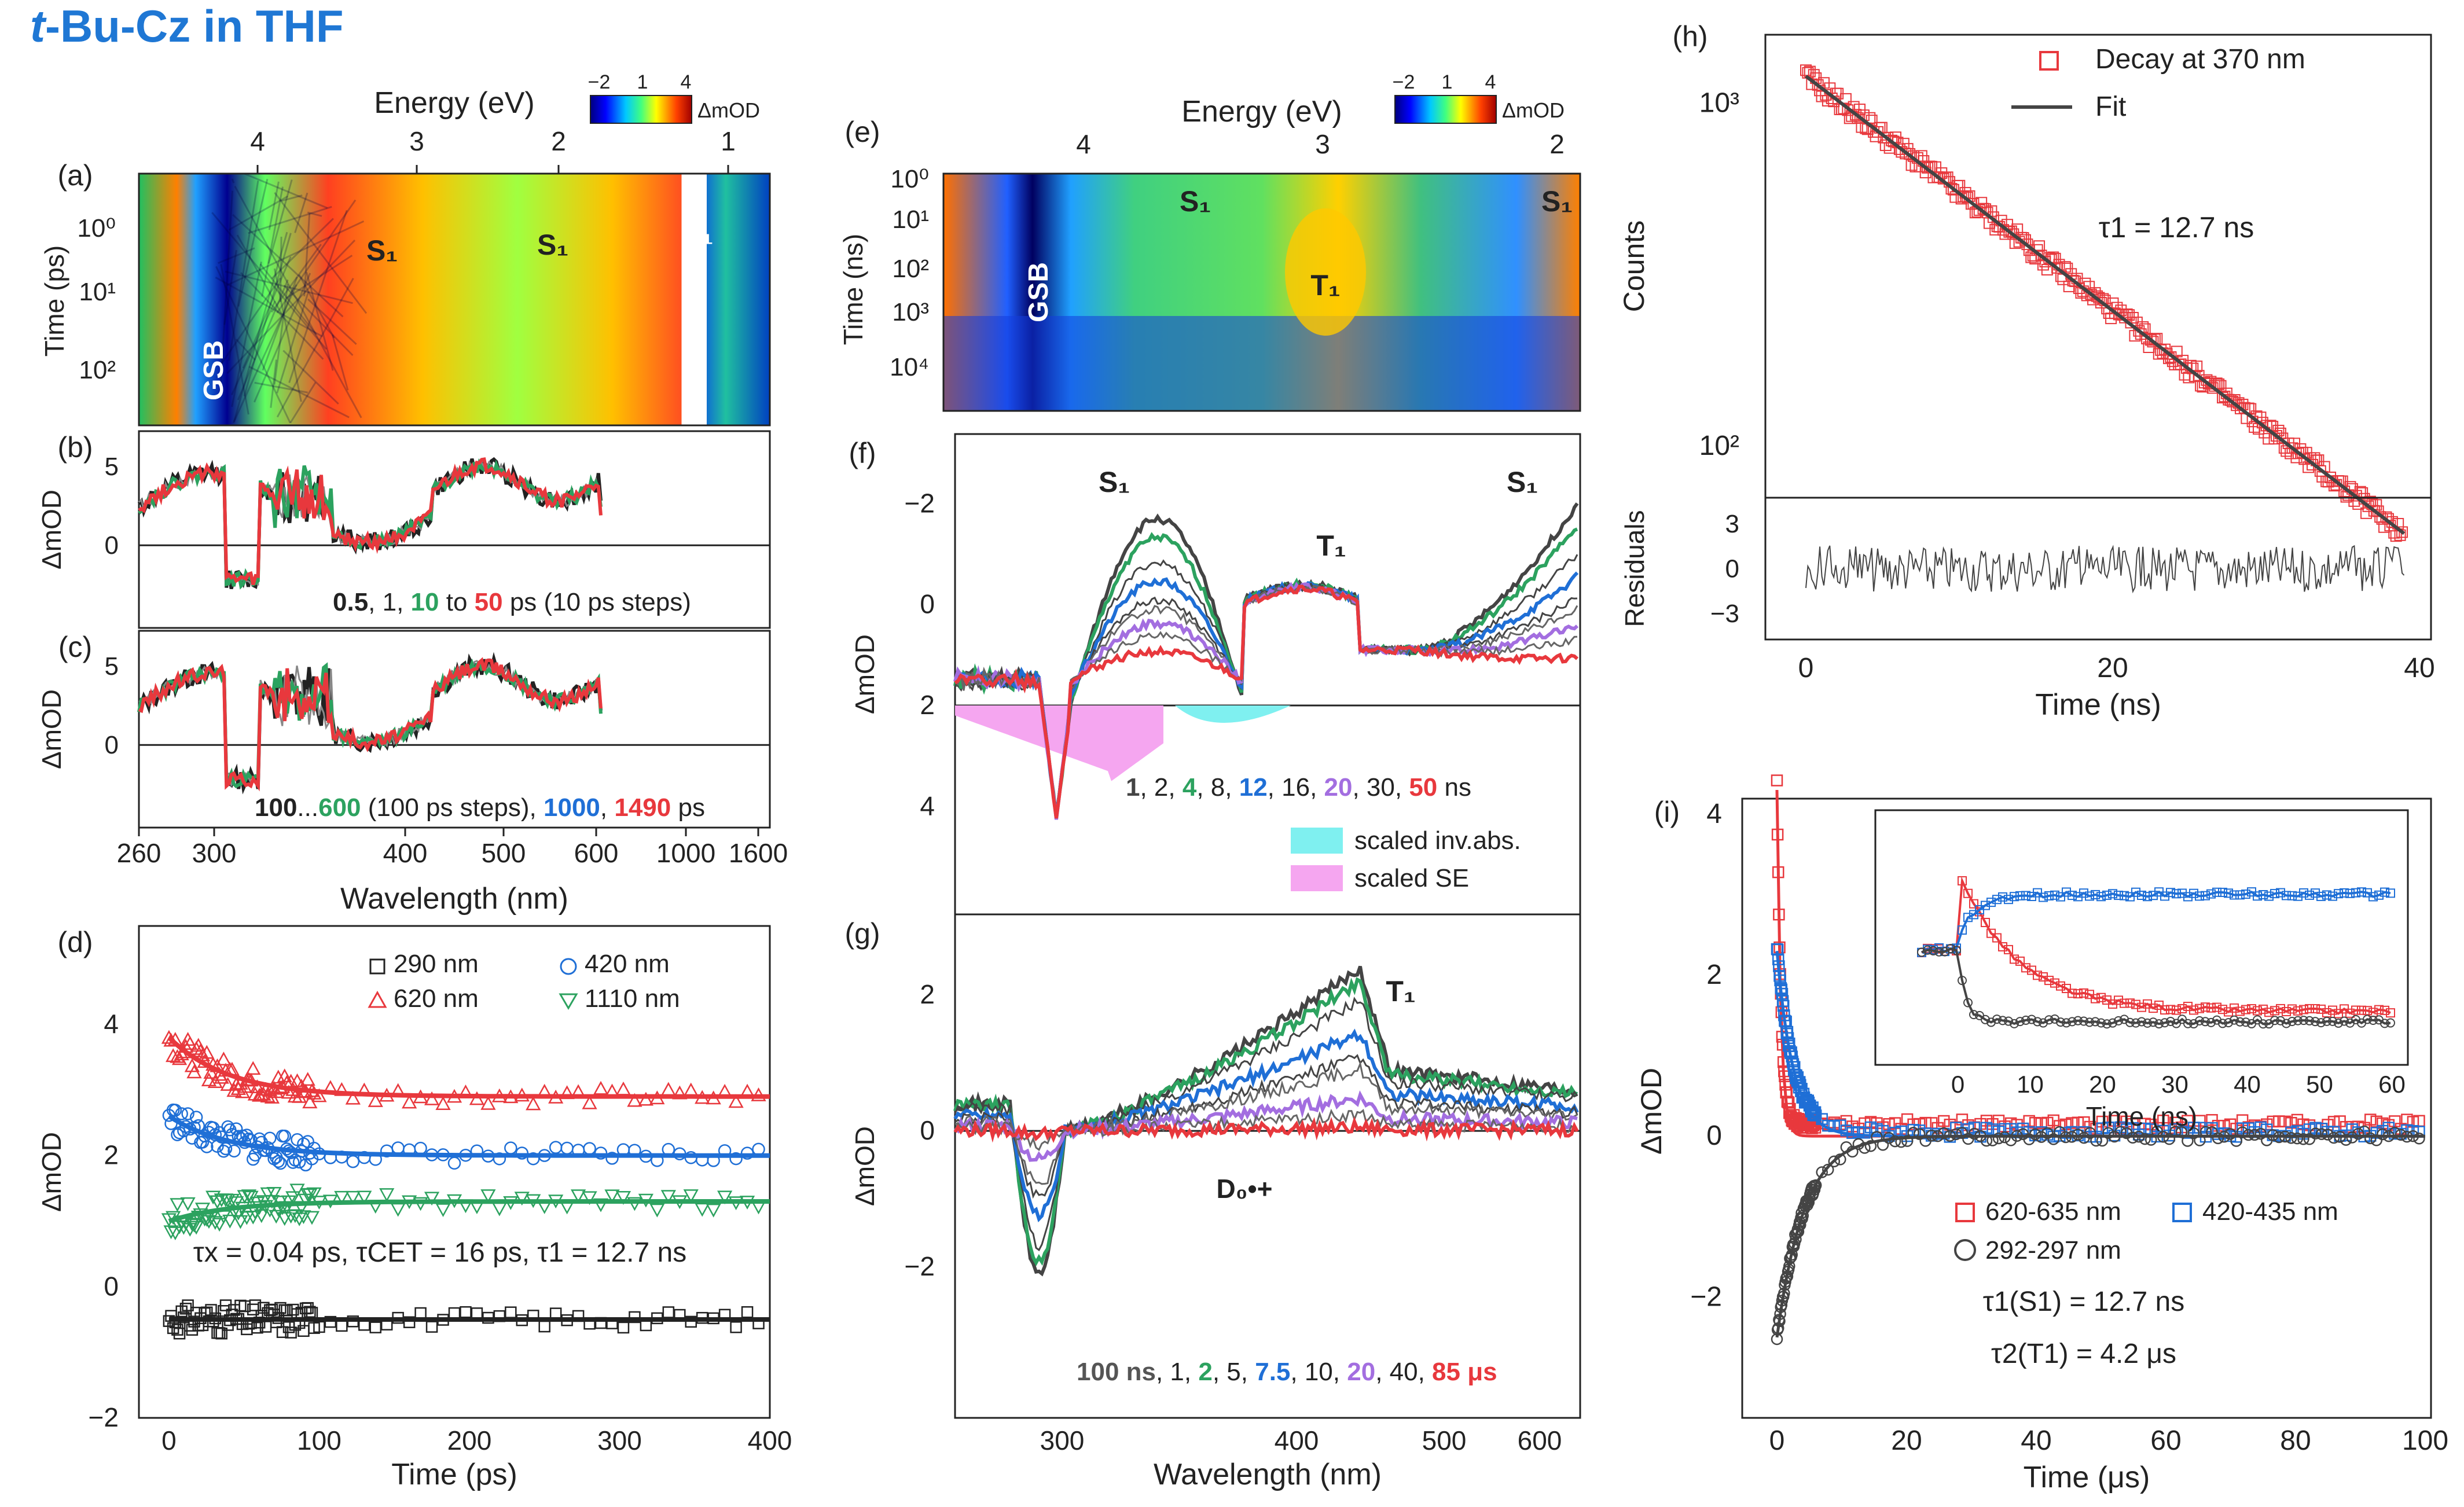  I want to click on colorbar-tick: 1, so click(642, 82).